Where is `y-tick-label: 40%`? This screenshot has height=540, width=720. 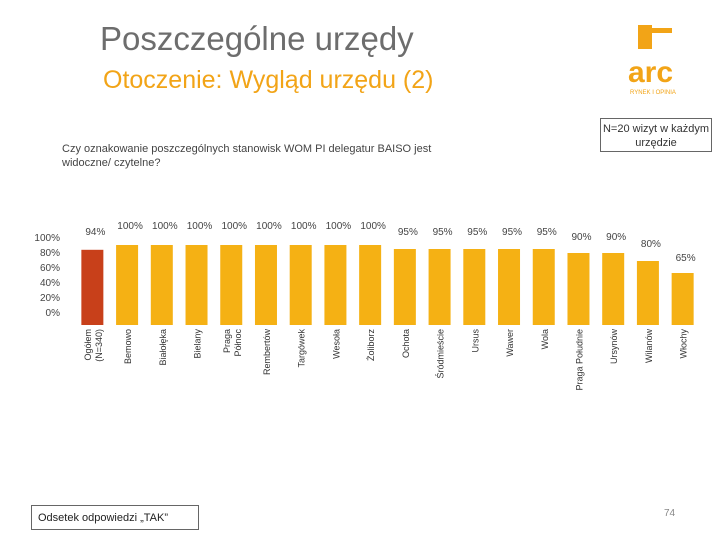 y-tick-label: 40% is located at coordinates (50, 283).